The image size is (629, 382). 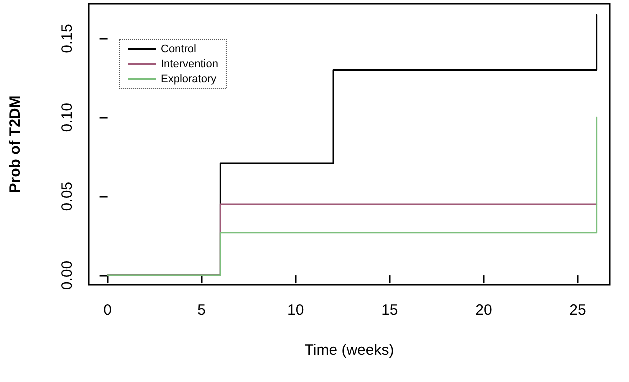 I want to click on x-axis-title: Time (weeks), so click(x=349, y=350).